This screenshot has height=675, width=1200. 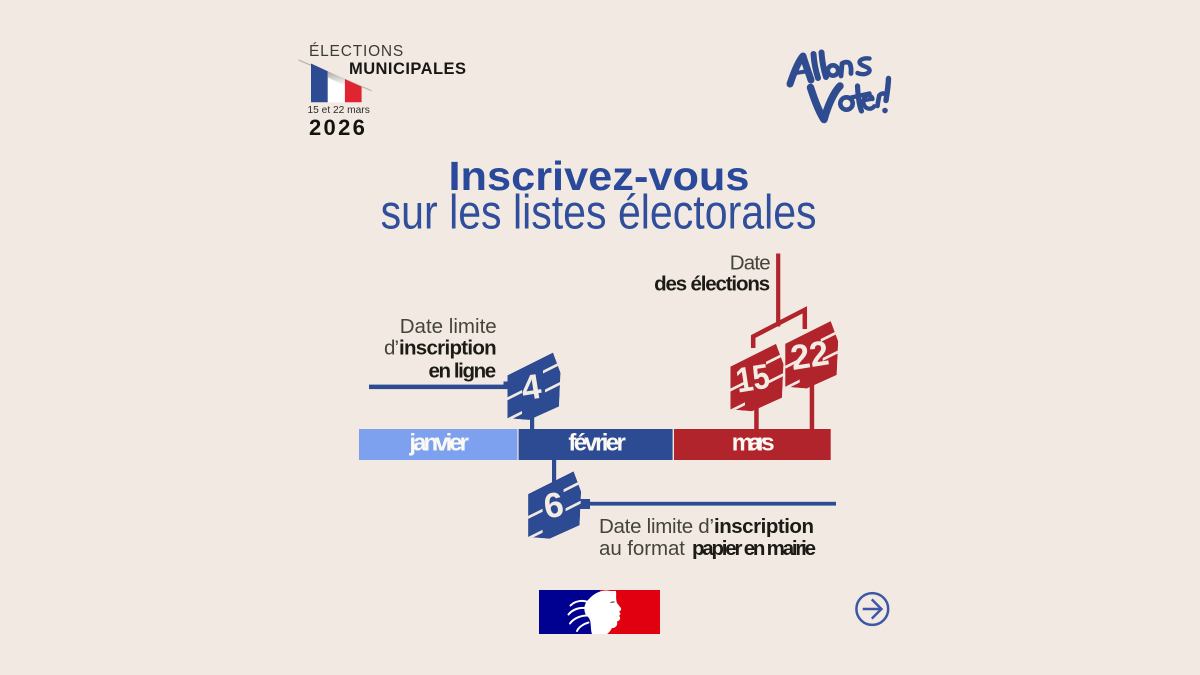 I want to click on svg-text: Date limite d’, so click(x=656, y=526).